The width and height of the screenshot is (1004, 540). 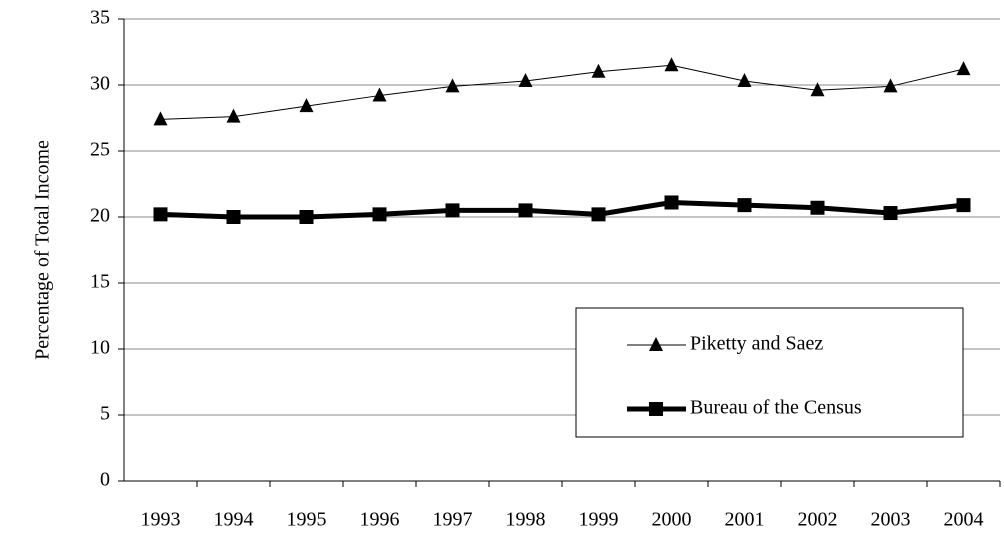 What do you see at coordinates (599, 520) in the screenshot?
I see `x-tick-label: 1999` at bounding box center [599, 520].